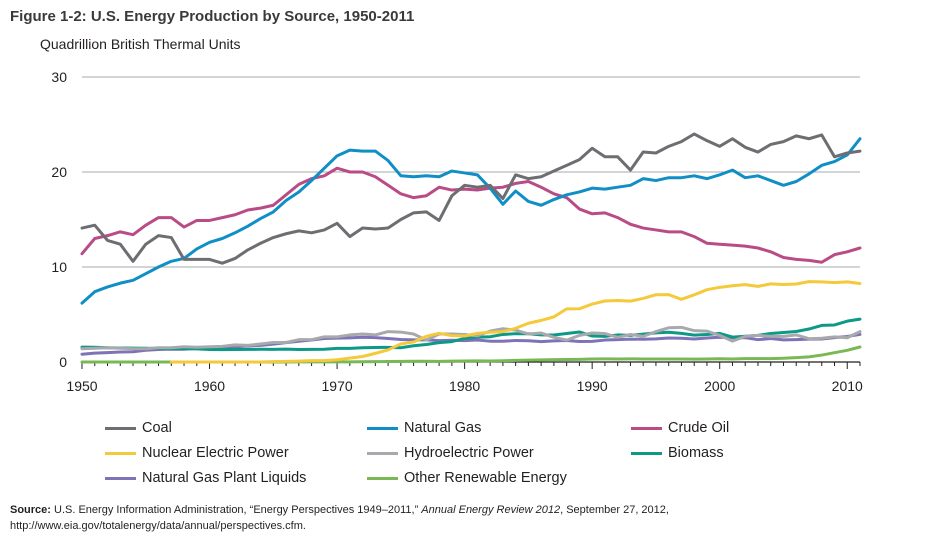  I want to click on legend-swatch-biomass, so click(646, 453).